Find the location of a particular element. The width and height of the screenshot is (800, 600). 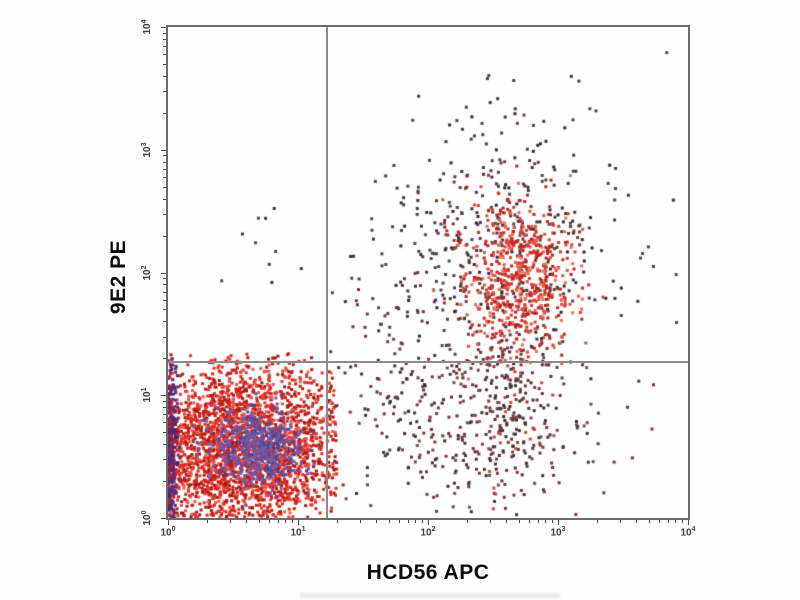

y-axis-label: 9E2 PE is located at coordinates (118, 277).